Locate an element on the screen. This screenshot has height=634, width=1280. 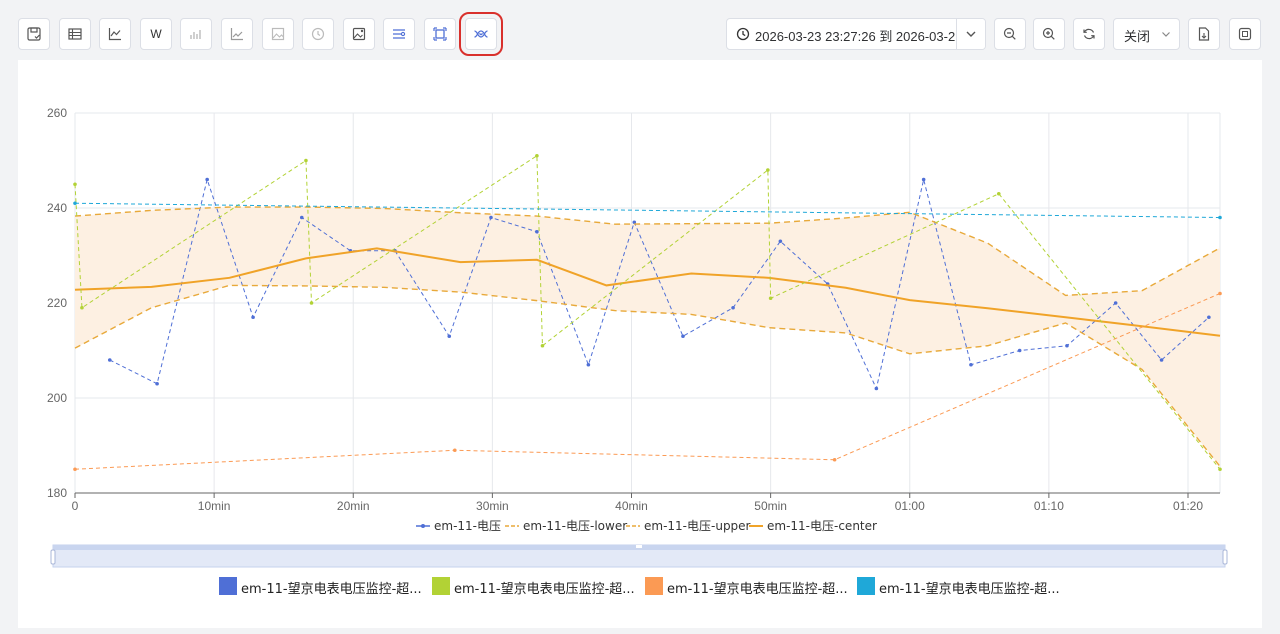
legend-label: em-11-电压-upper is located at coordinates (697, 526).